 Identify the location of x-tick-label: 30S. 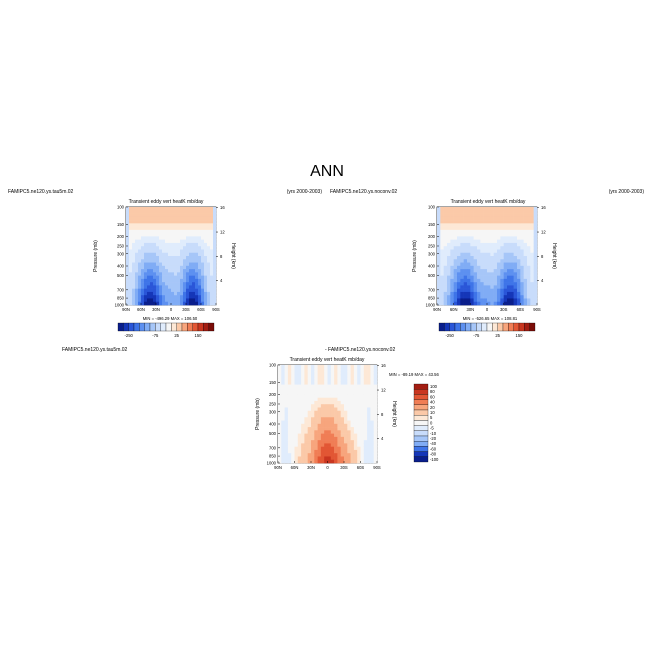
(344, 467).